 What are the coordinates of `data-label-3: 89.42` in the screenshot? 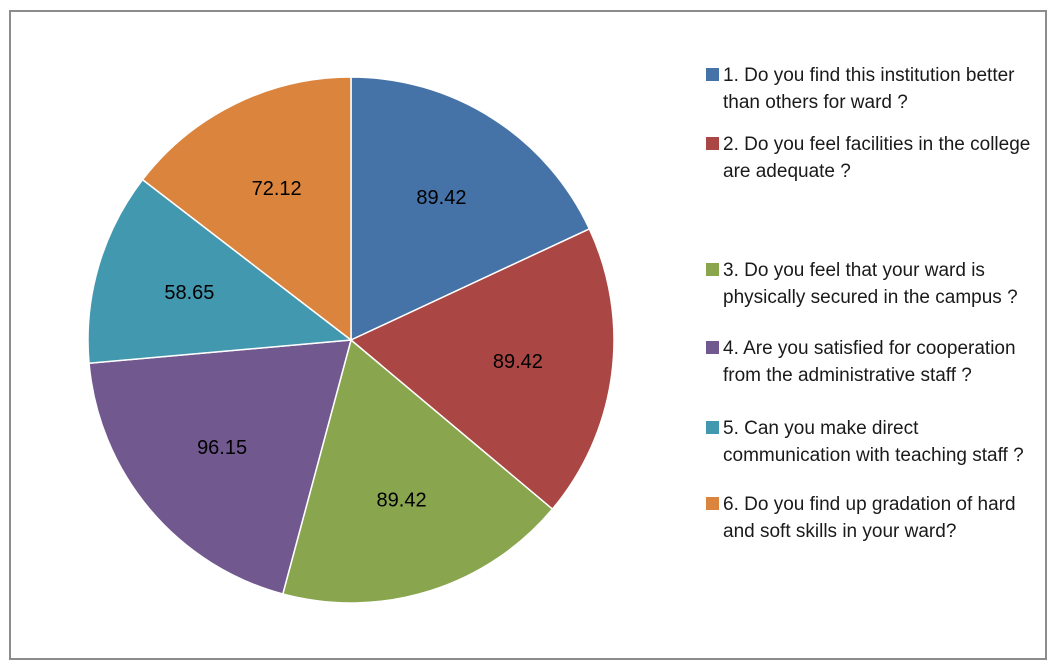 It's located at (402, 501).